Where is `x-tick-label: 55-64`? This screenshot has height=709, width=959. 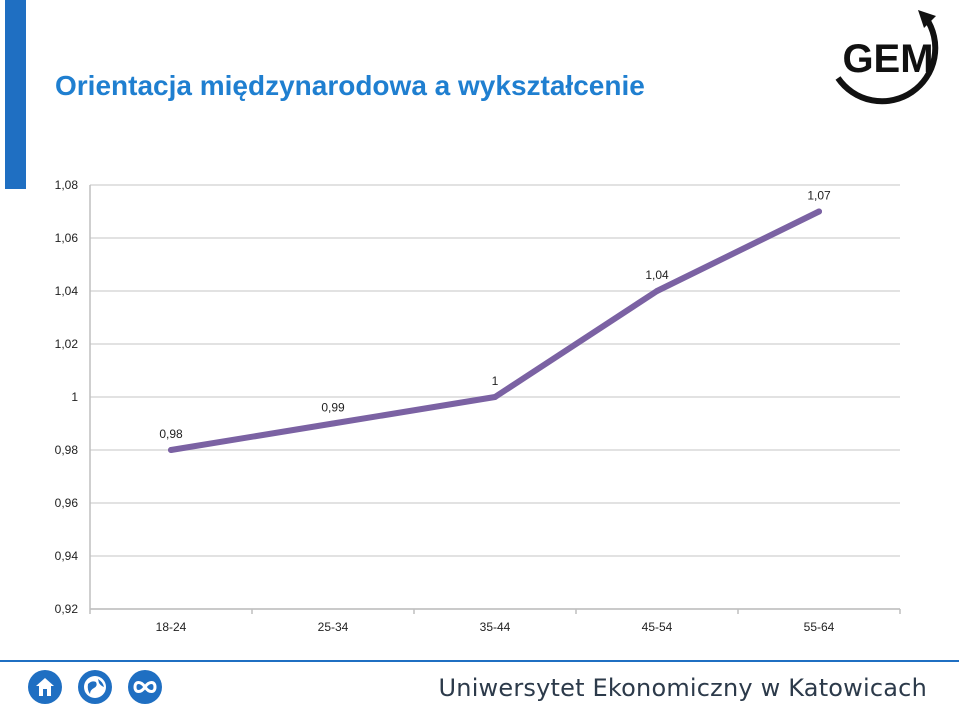 x-tick-label: 55-64 is located at coordinates (819, 627).